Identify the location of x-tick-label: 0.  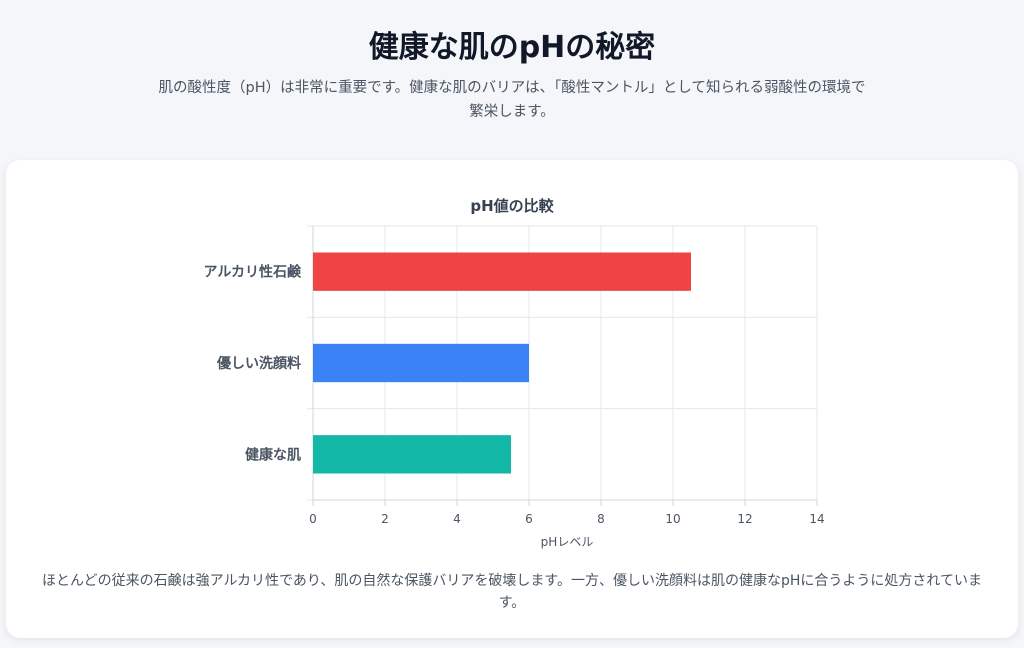
(313, 519).